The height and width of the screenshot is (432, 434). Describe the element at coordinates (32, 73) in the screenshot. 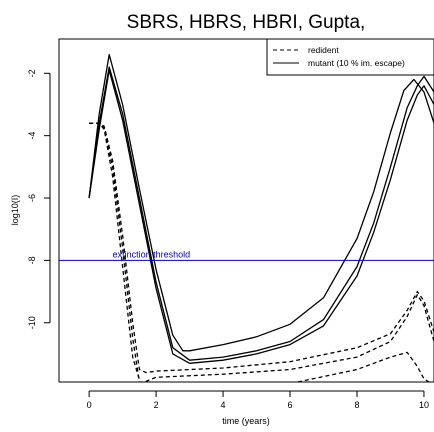

I see `y-tick-label: -2` at that location.